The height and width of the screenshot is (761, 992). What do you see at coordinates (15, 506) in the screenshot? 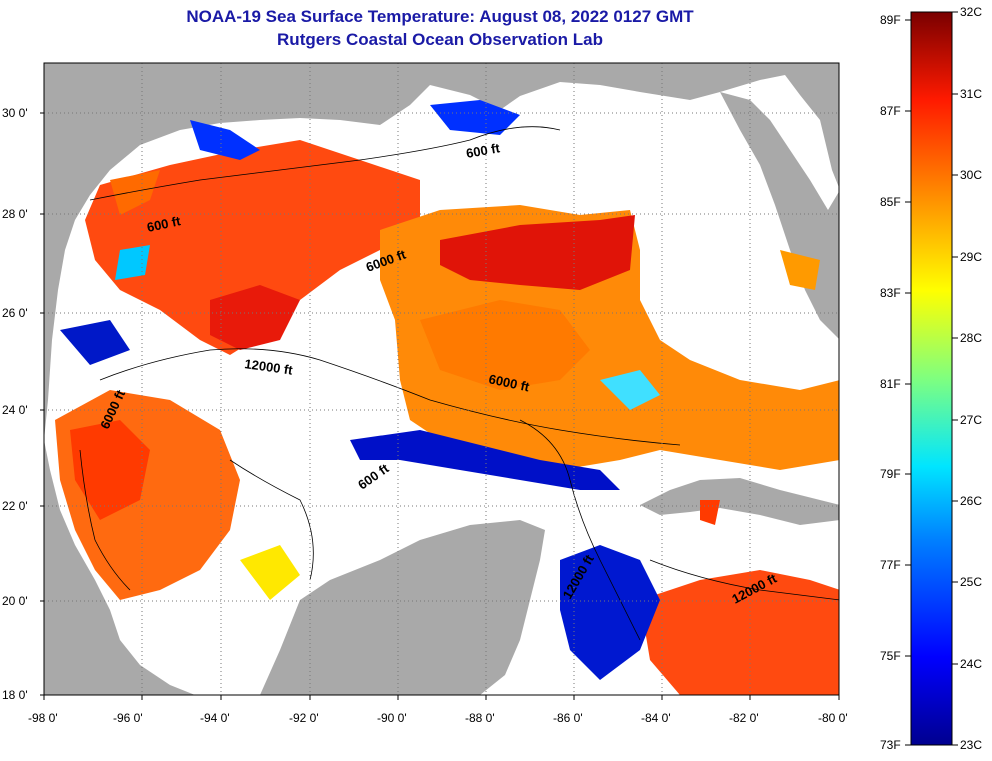
I see `lat-tick-label: 22 0'` at bounding box center [15, 506].